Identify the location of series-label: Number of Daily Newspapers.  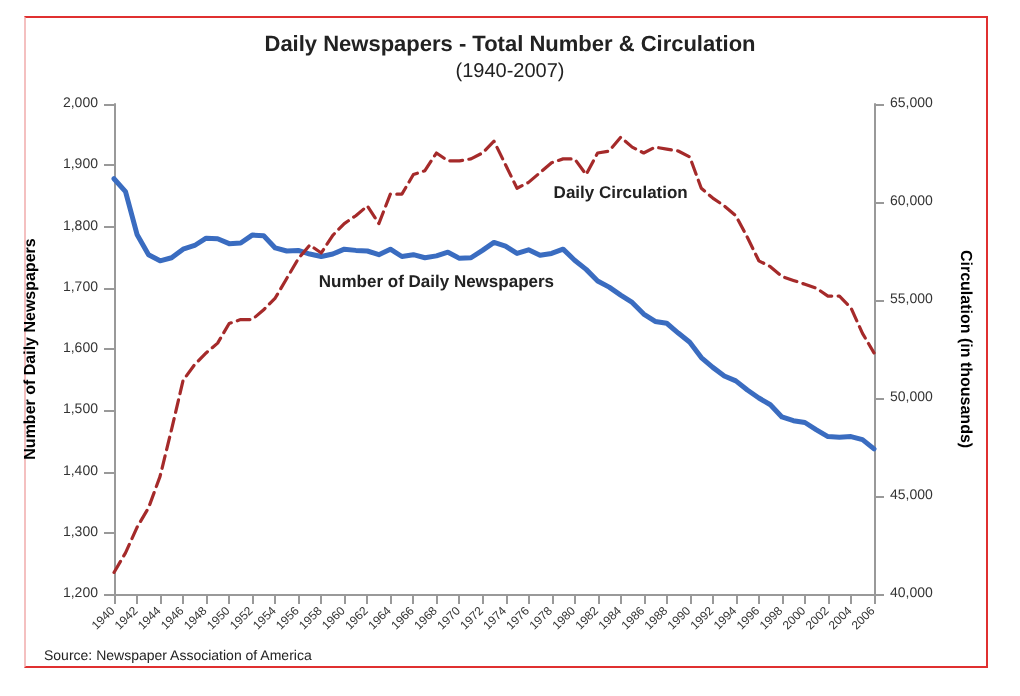
(436, 280).